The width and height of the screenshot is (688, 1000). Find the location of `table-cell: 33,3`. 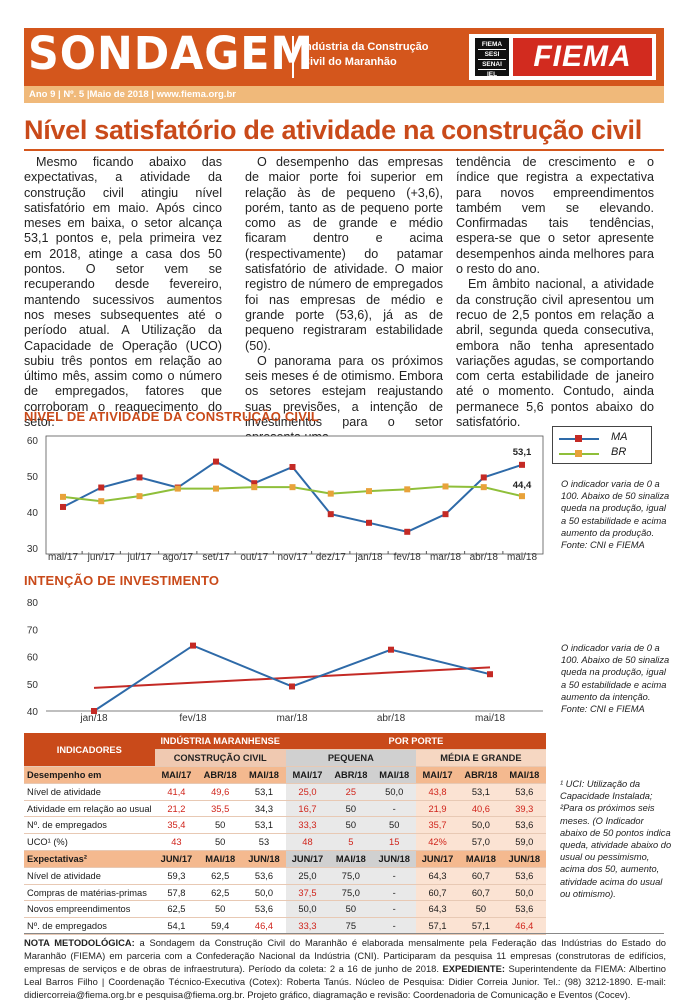

table-cell: 33,3 is located at coordinates (307, 825).